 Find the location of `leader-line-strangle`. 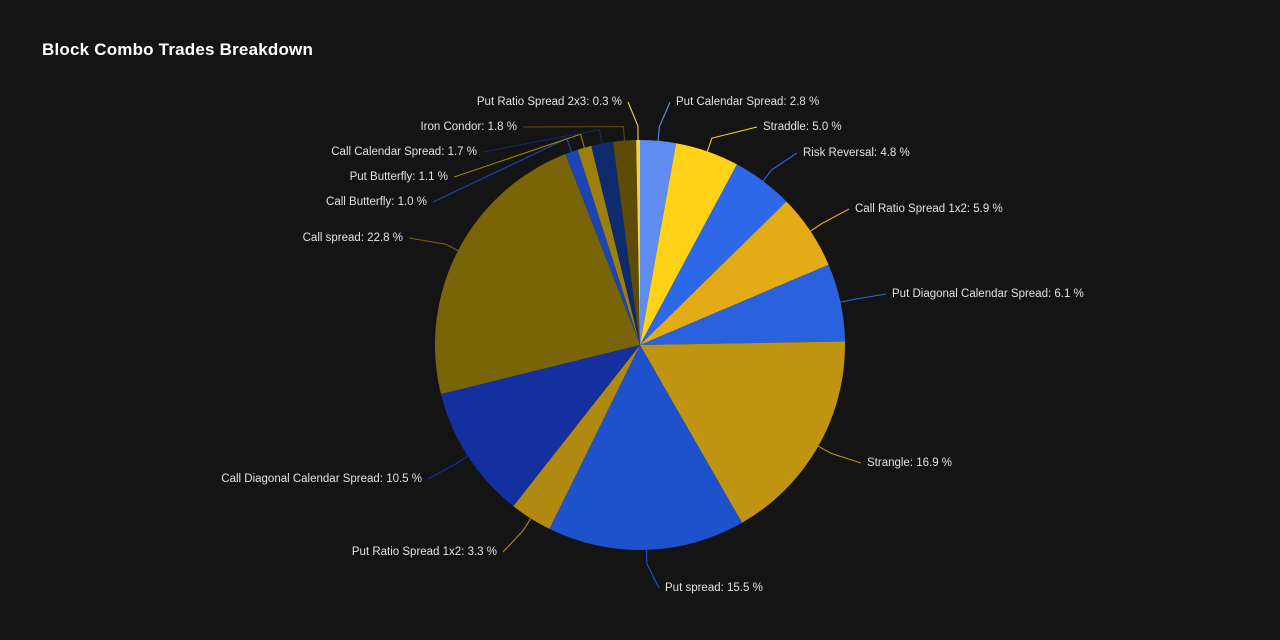

leader-line-strangle is located at coordinates (840, 454).